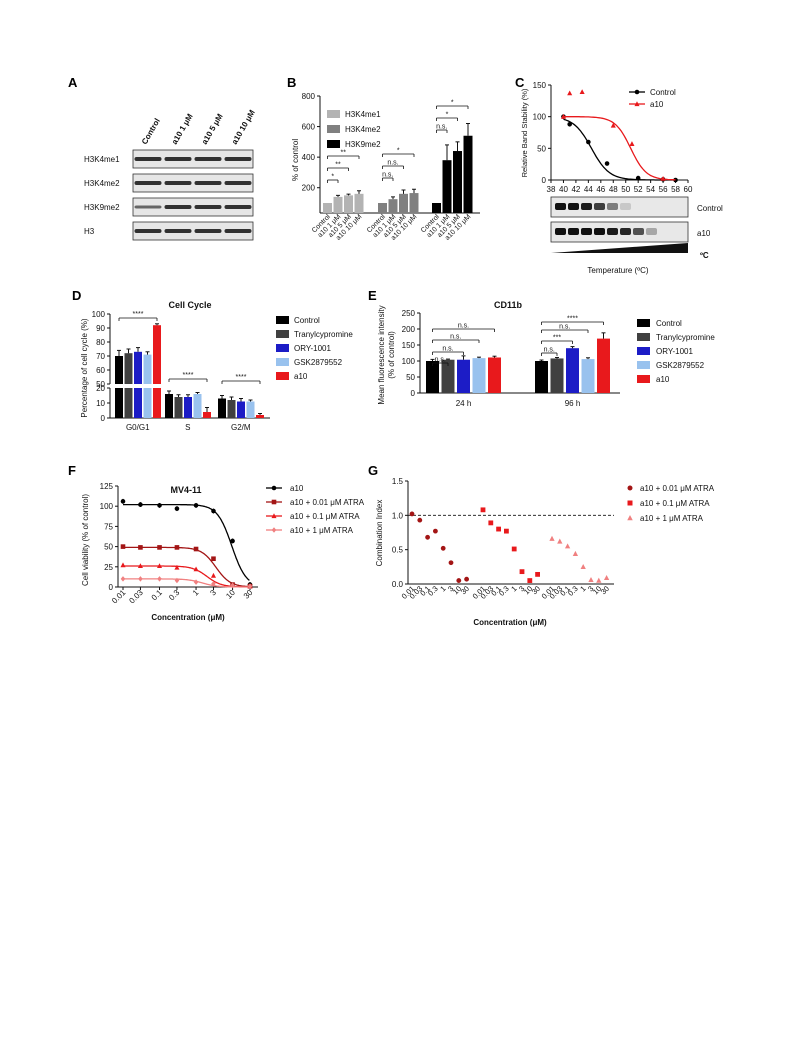 This screenshot has width=793, height=1057. What do you see at coordinates (575, 189) in the screenshot?
I see `x-tick-label: 42` at bounding box center [575, 189].